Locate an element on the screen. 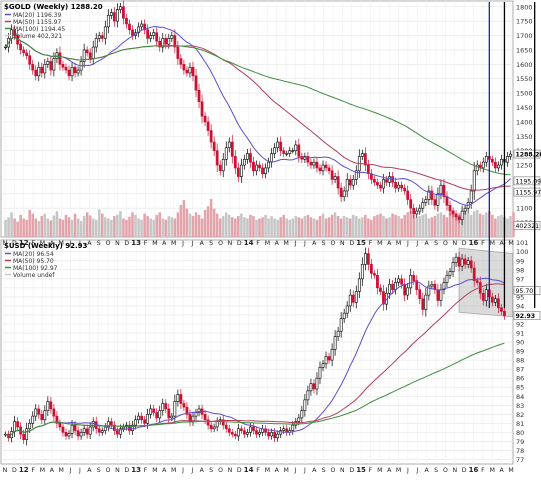  legend-entry: MA(50) 1155.97 is located at coordinates (37, 22).